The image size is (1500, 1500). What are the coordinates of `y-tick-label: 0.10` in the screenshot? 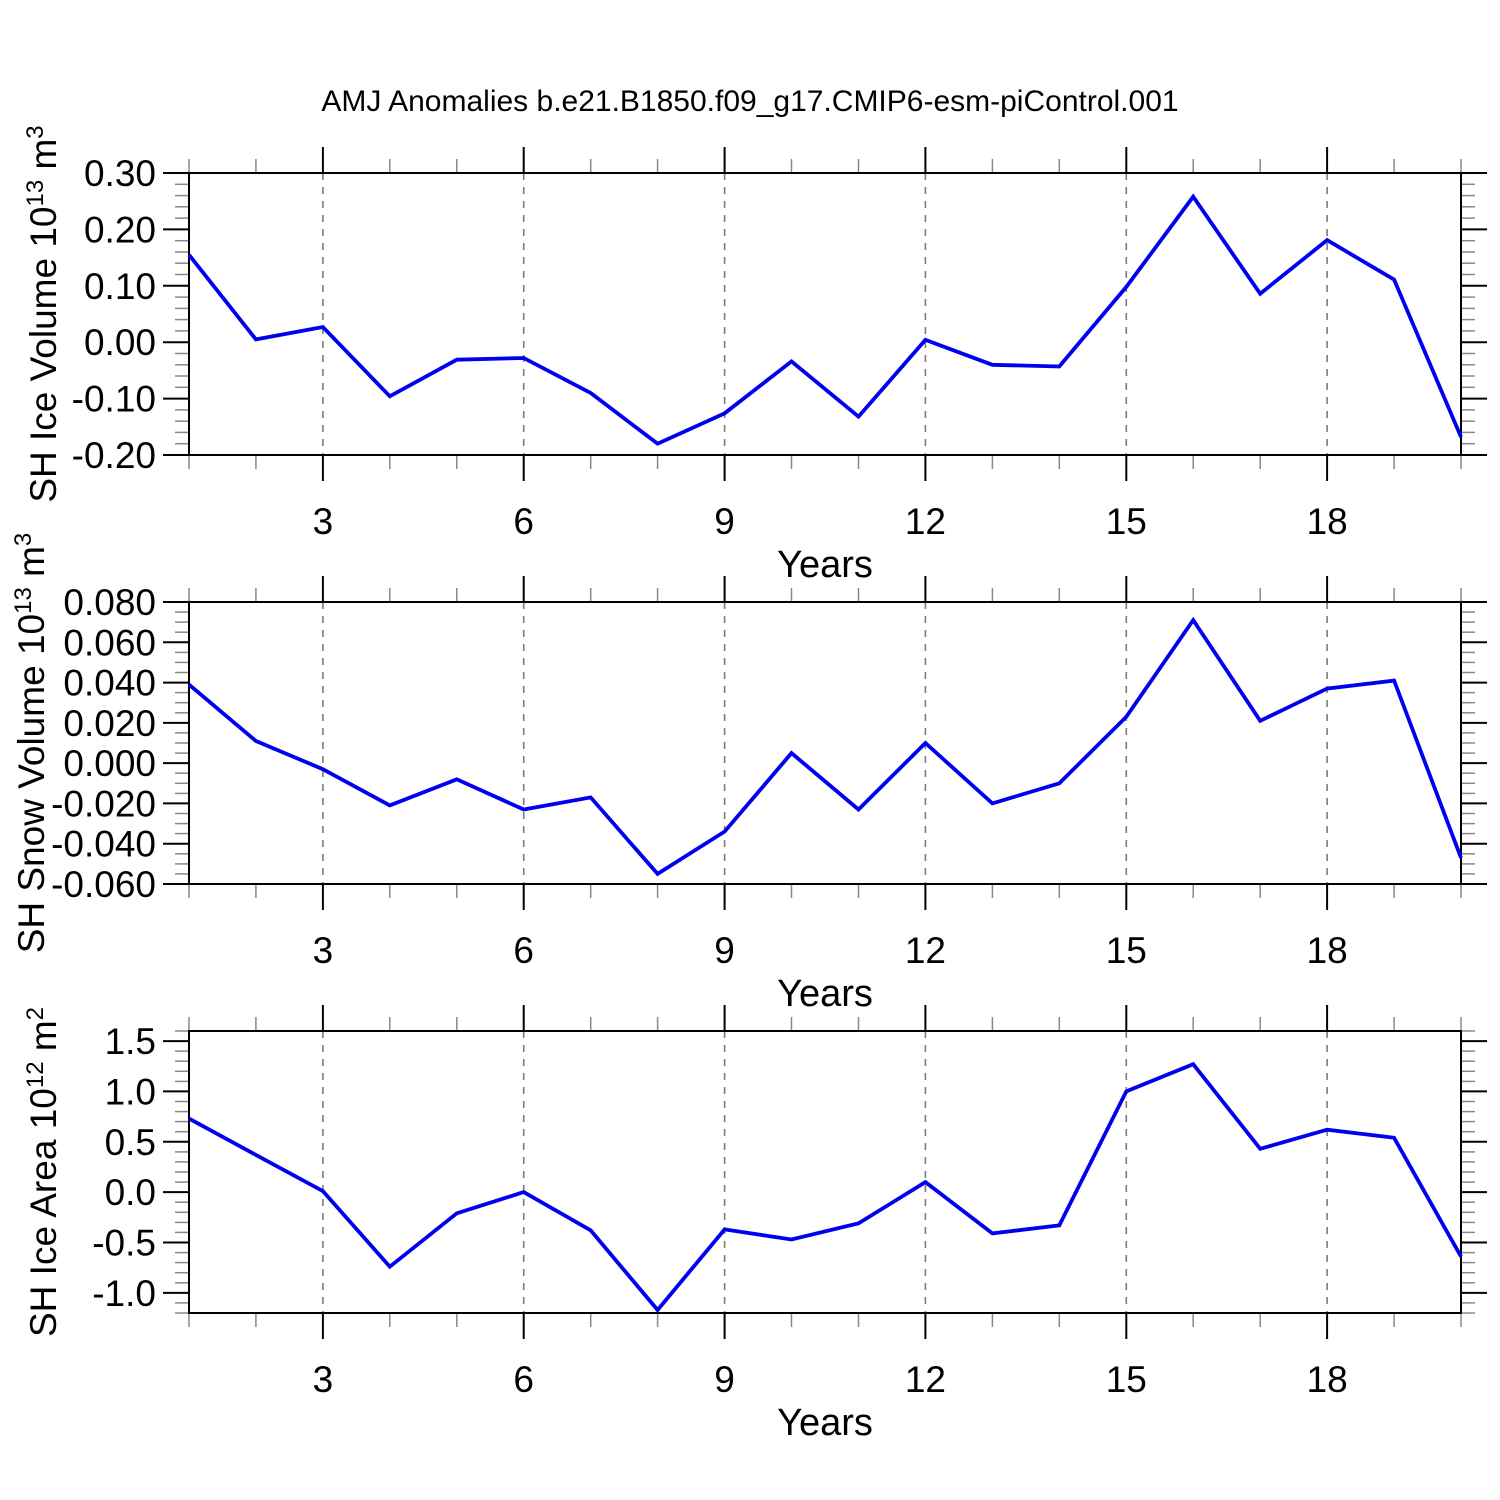 It's located at (120, 286).